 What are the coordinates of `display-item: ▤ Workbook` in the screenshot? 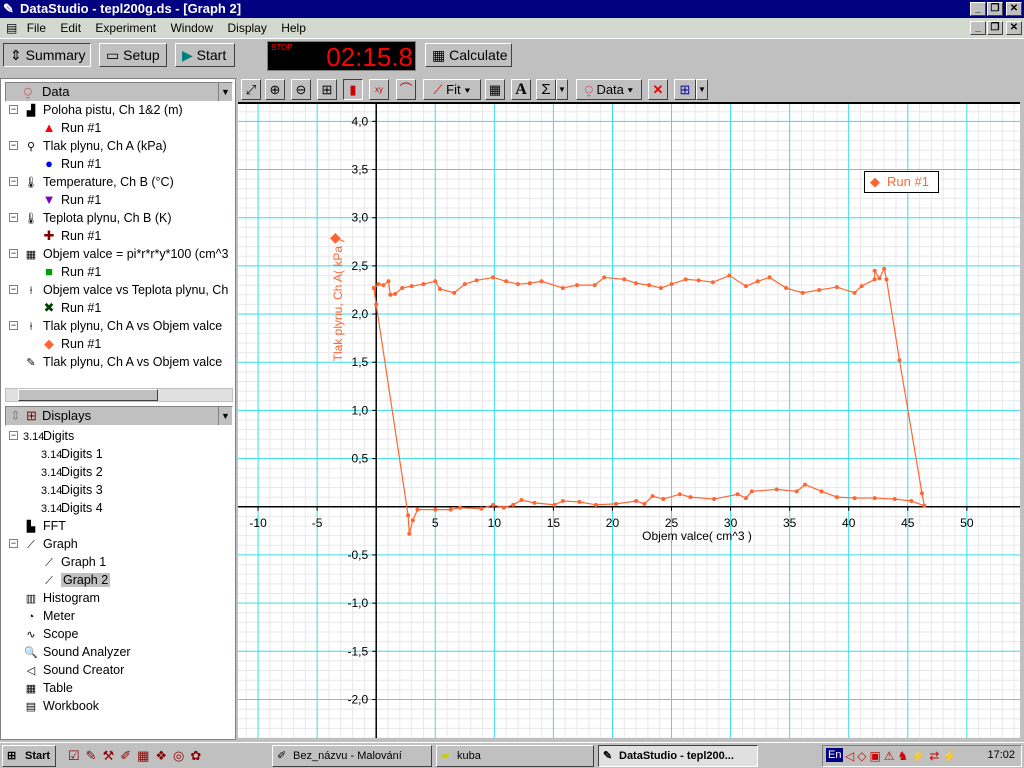 It's located at (61, 706).